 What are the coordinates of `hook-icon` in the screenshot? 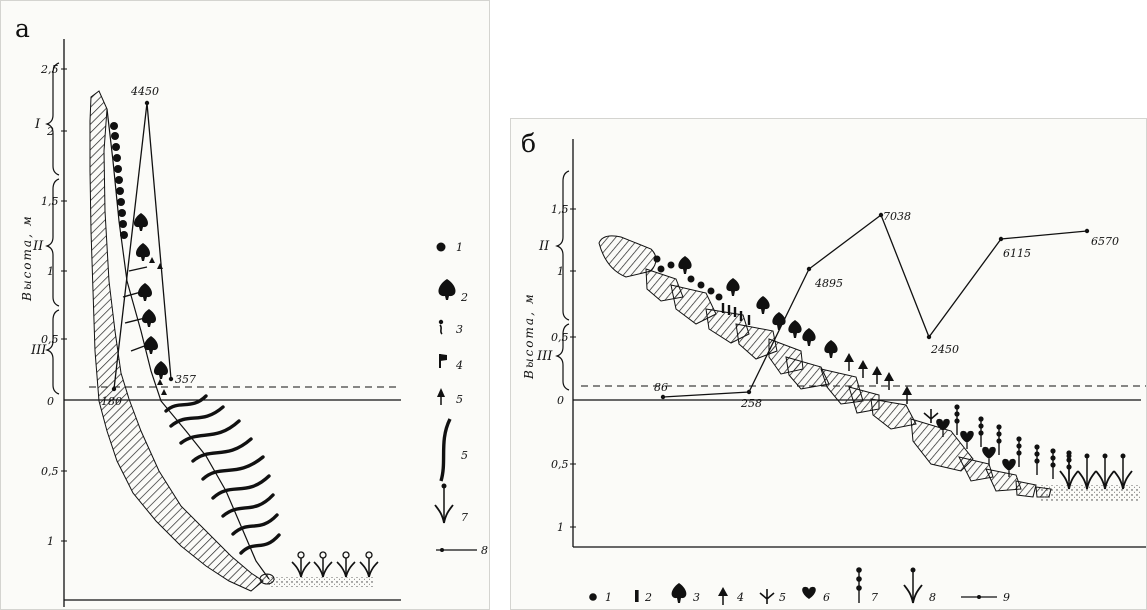 It's located at (441, 327).